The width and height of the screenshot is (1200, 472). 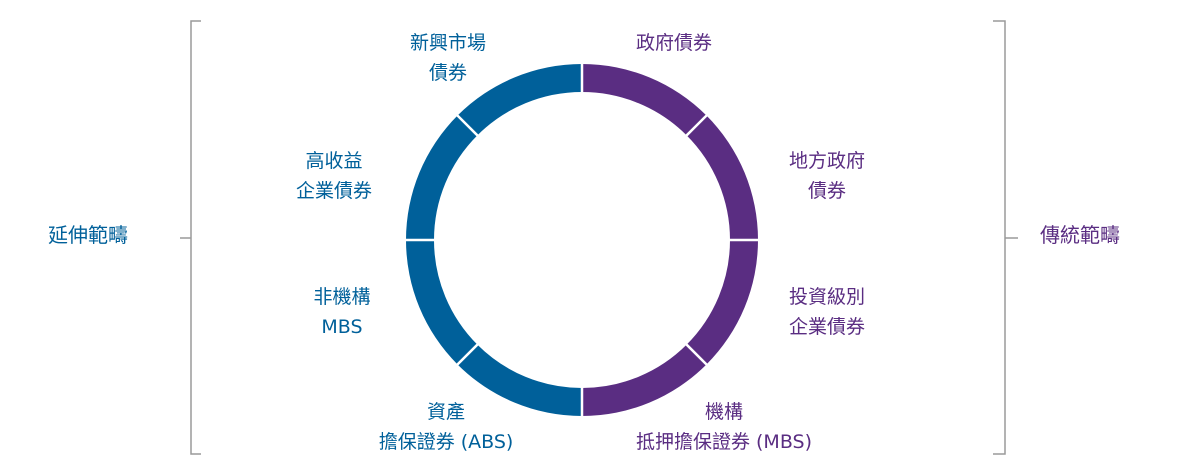 I want to click on segment-label-agency-mbs: 機構 抵押擔保證券 (MBS), so click(x=724, y=427).